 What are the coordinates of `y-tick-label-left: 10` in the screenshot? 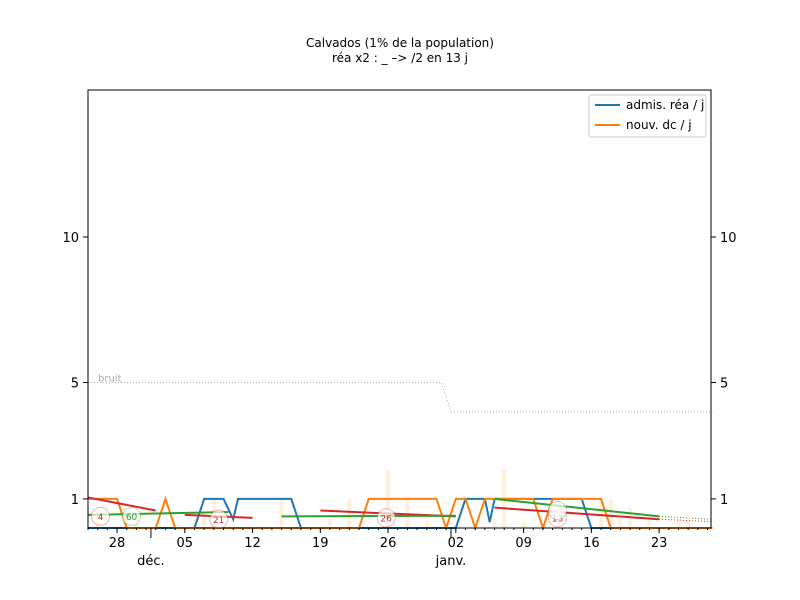 It's located at (70, 238).